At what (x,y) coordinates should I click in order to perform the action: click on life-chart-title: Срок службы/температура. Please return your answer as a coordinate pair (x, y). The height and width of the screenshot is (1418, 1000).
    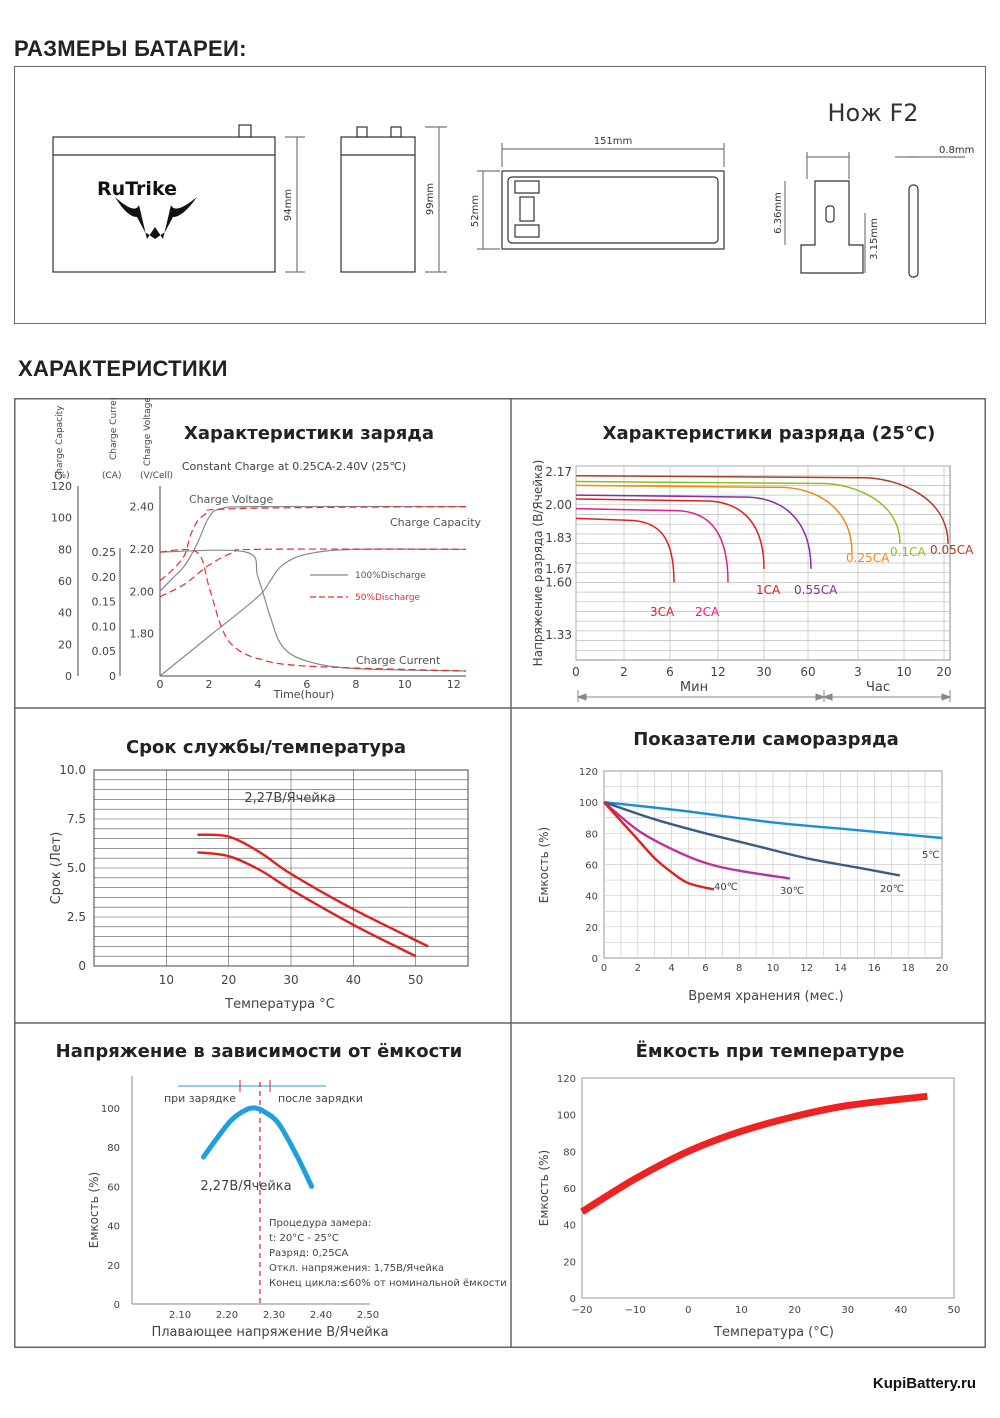
    Looking at the image, I should click on (266, 747).